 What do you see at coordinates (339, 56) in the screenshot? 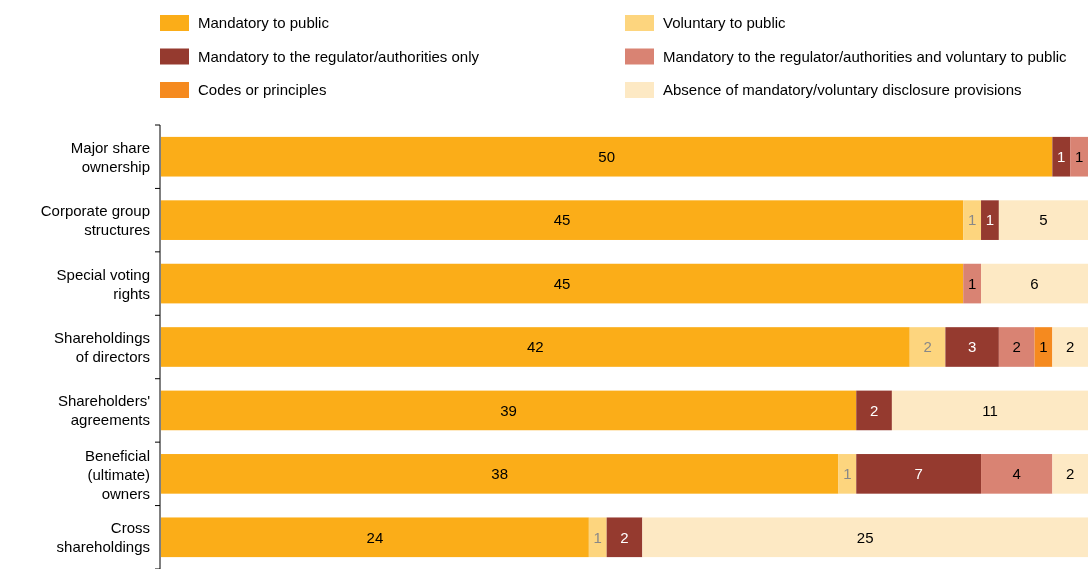
I see `legend-label: Mandatory to the regulator/authorities only` at bounding box center [339, 56].